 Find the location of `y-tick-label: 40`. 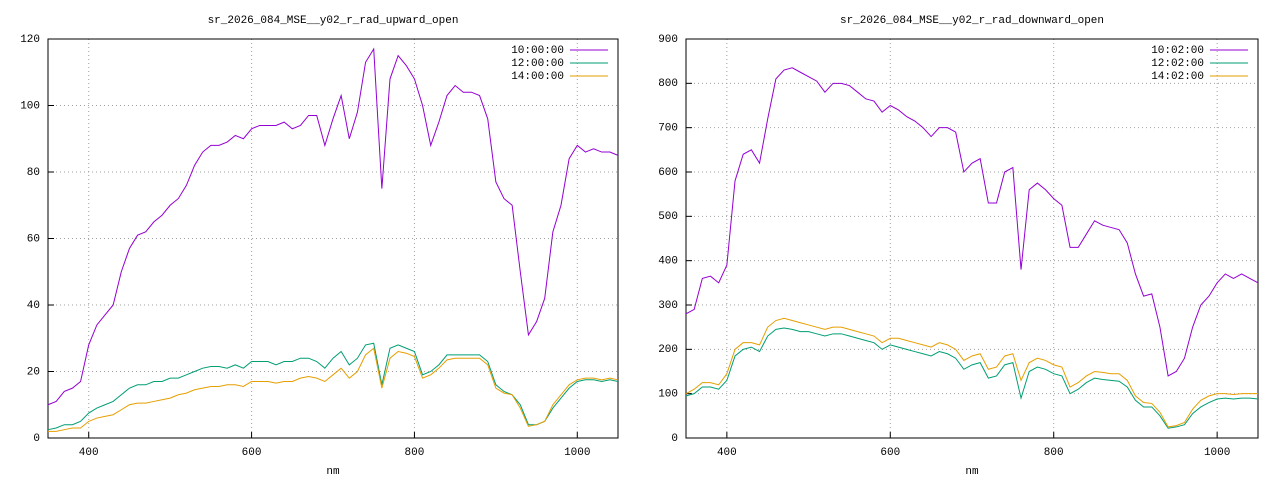

y-tick-label: 40 is located at coordinates (33, 306).